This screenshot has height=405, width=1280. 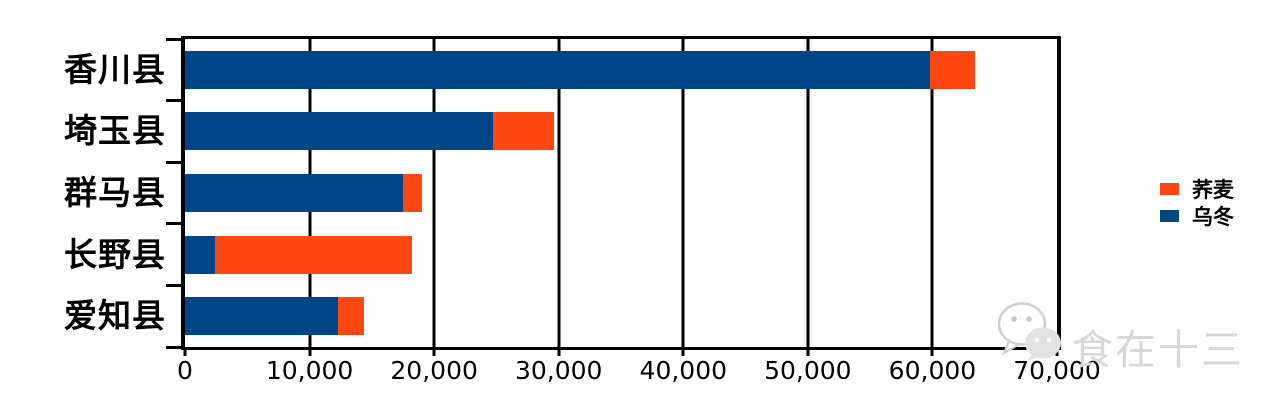 What do you see at coordinates (115, 254) in the screenshot?
I see `y-axis-label: 长野县` at bounding box center [115, 254].